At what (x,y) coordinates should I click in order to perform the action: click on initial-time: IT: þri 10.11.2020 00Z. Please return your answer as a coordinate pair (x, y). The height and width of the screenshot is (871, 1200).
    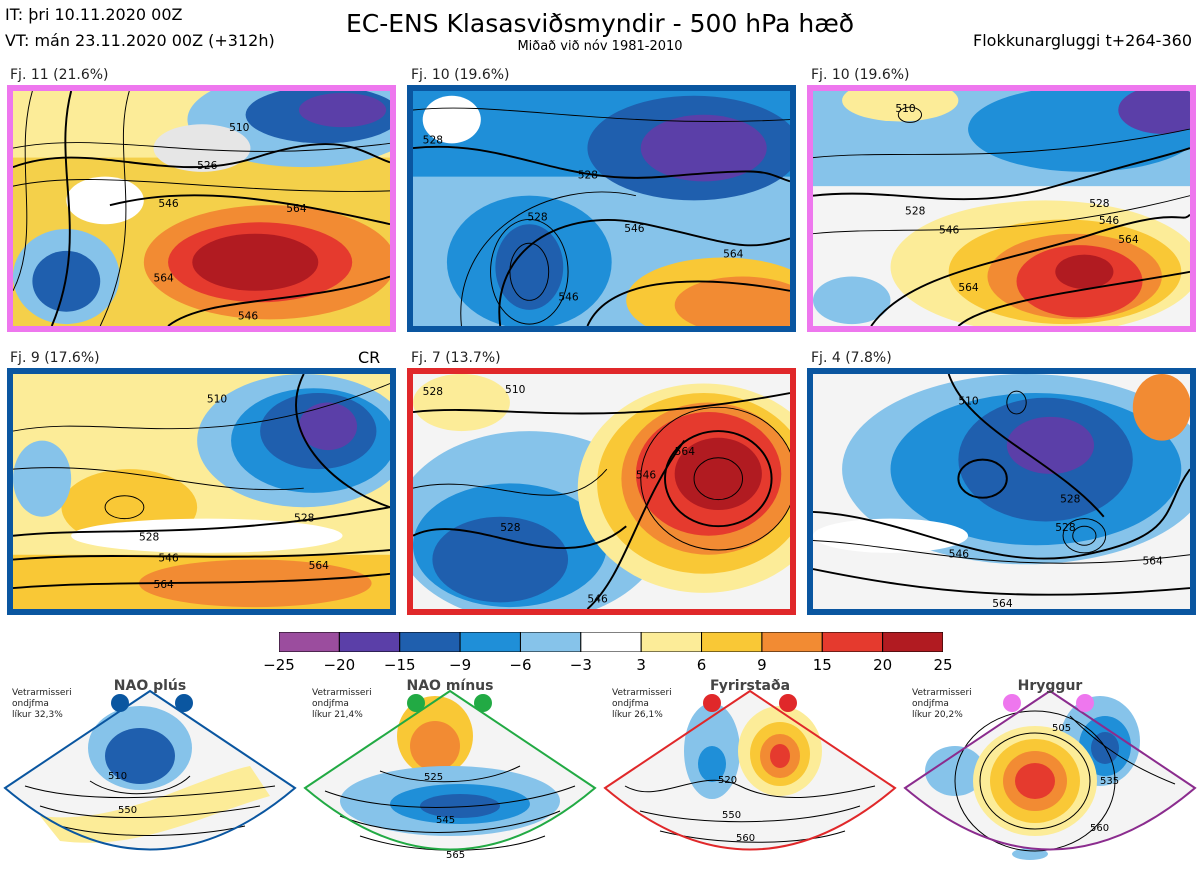
    Looking at the image, I should click on (94, 14).